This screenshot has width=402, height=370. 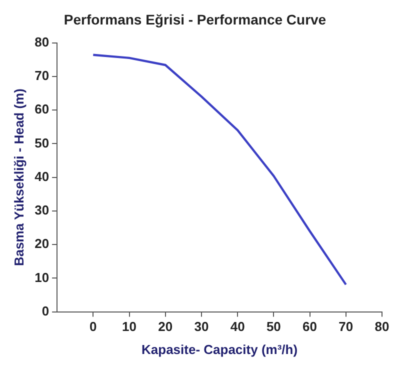 What do you see at coordinates (42, 176) in the screenshot?
I see `y-tick-label: 40` at bounding box center [42, 176].